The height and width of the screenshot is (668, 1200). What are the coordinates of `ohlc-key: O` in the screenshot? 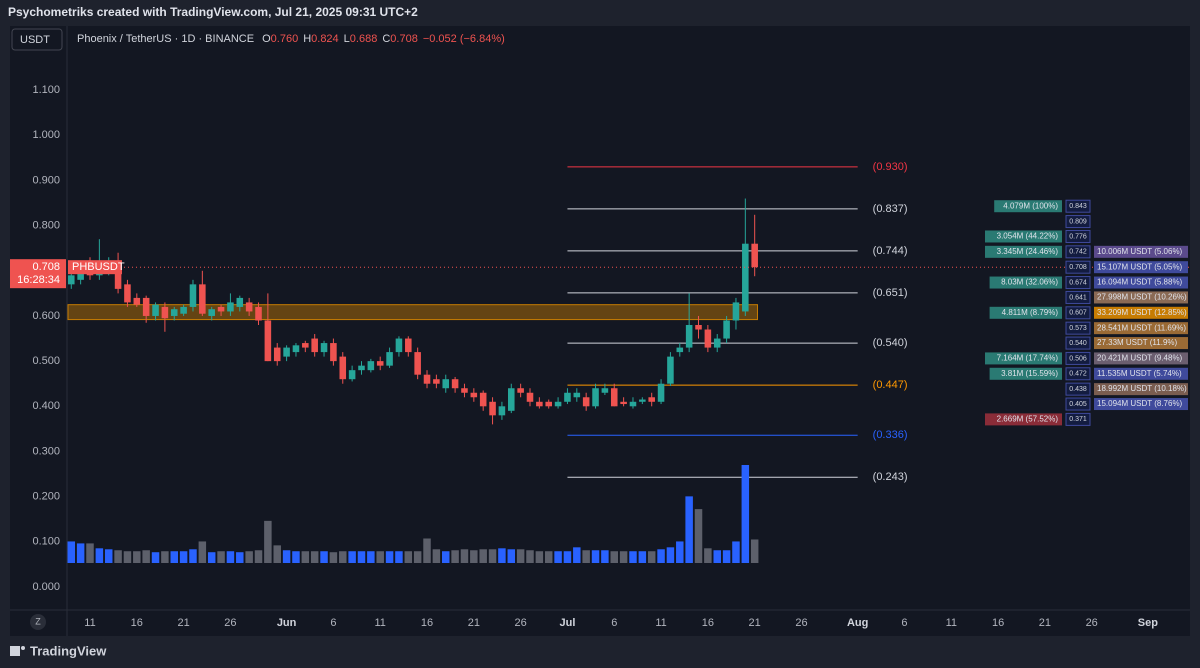 It's located at (266, 39).